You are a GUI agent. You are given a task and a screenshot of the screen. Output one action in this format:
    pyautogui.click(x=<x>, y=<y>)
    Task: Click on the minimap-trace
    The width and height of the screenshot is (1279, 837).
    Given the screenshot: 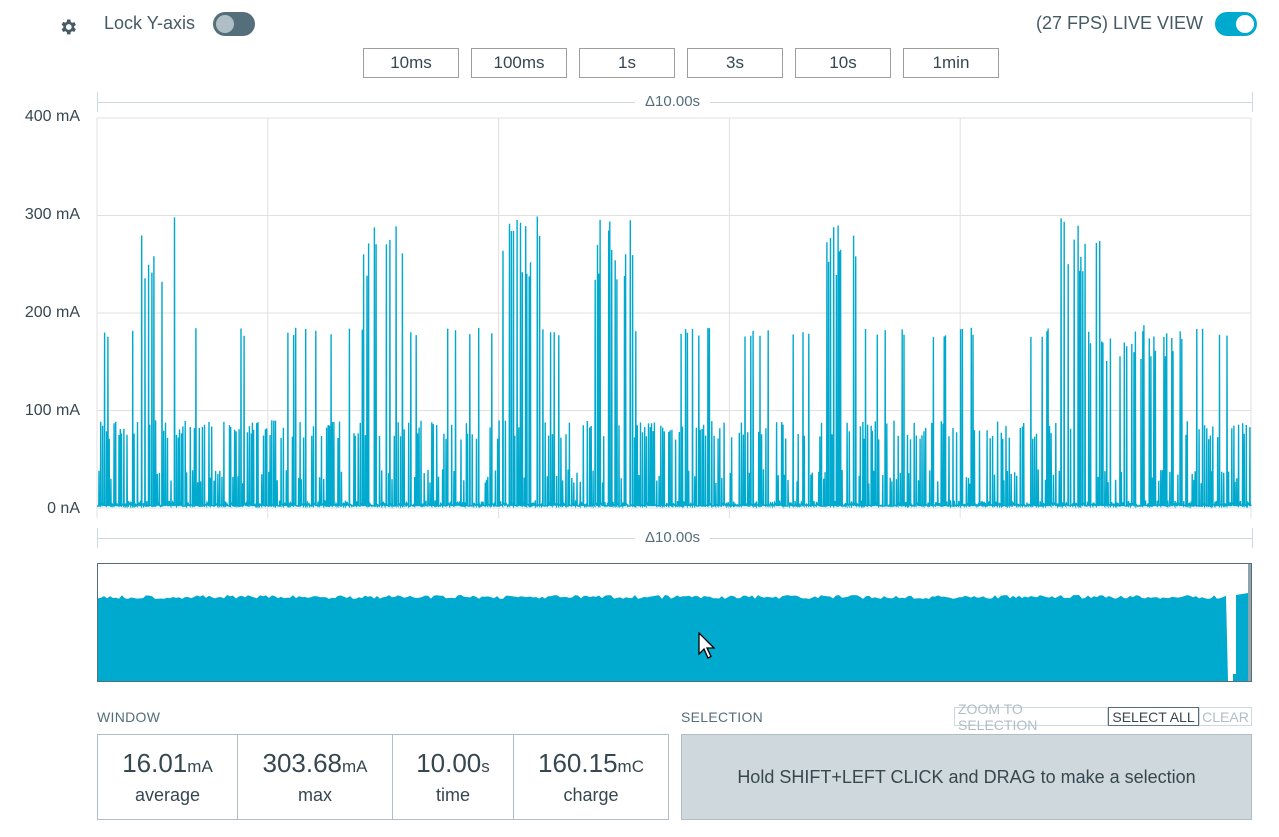 What is the action you would take?
    pyautogui.click(x=674, y=622)
    